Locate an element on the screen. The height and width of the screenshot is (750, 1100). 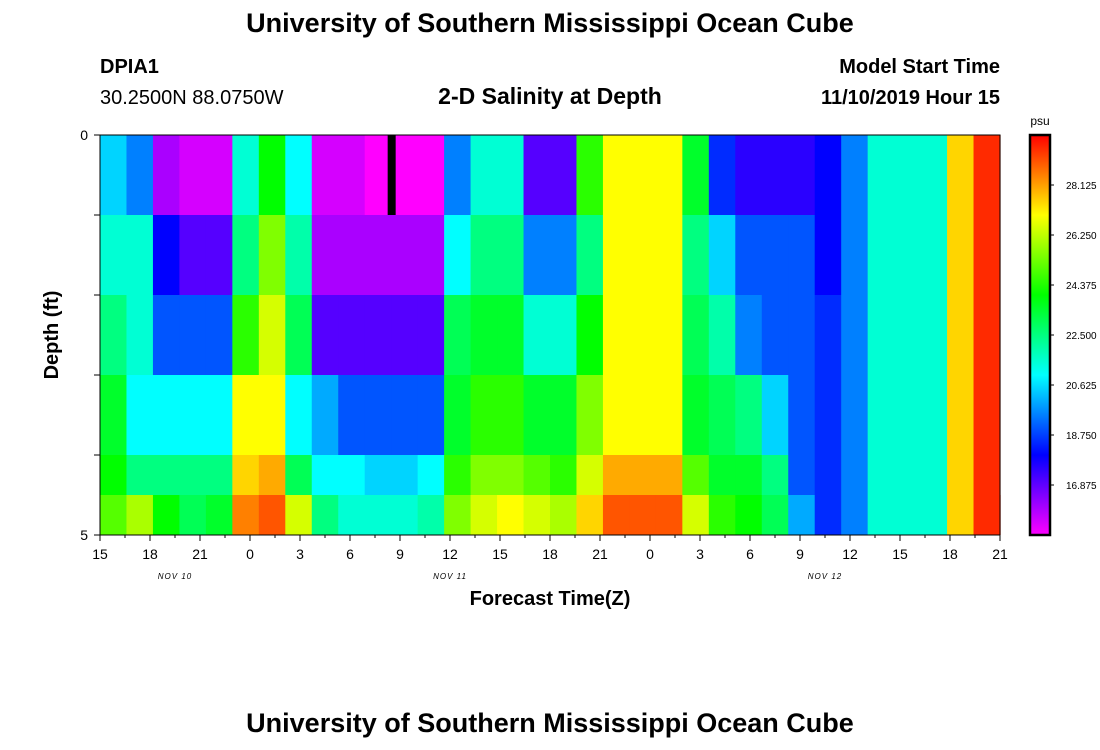
x-tick-label: 0 is located at coordinates (250, 554).